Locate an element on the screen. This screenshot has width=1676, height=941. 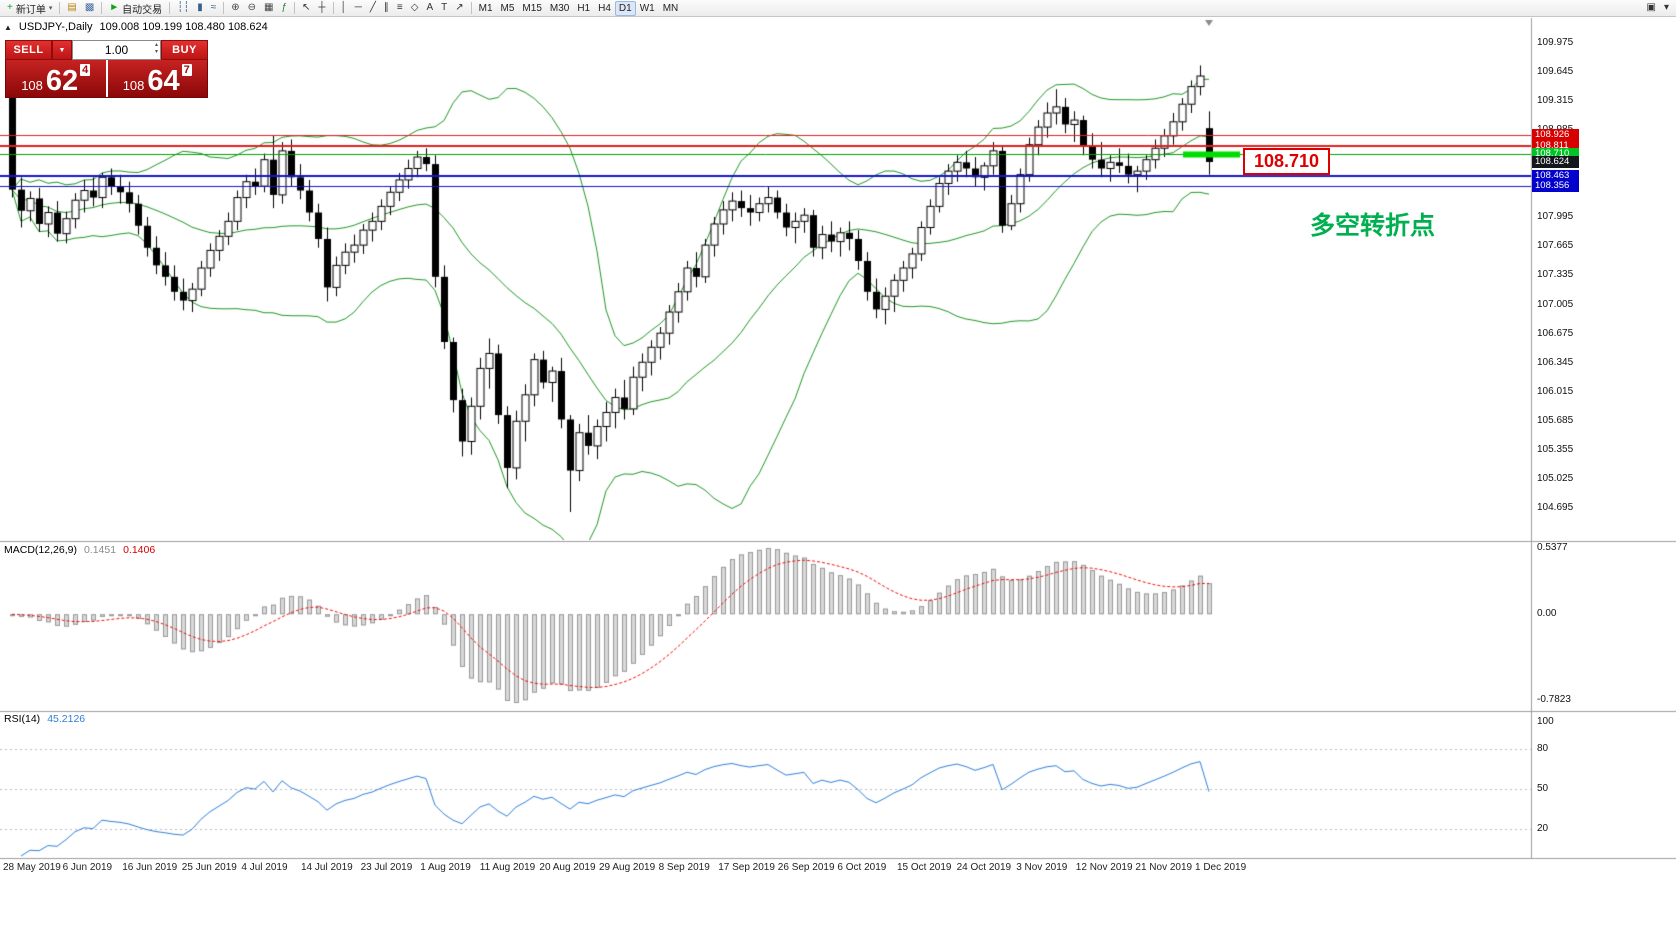
cursor-button: ↖ is located at coordinates (306, 8).